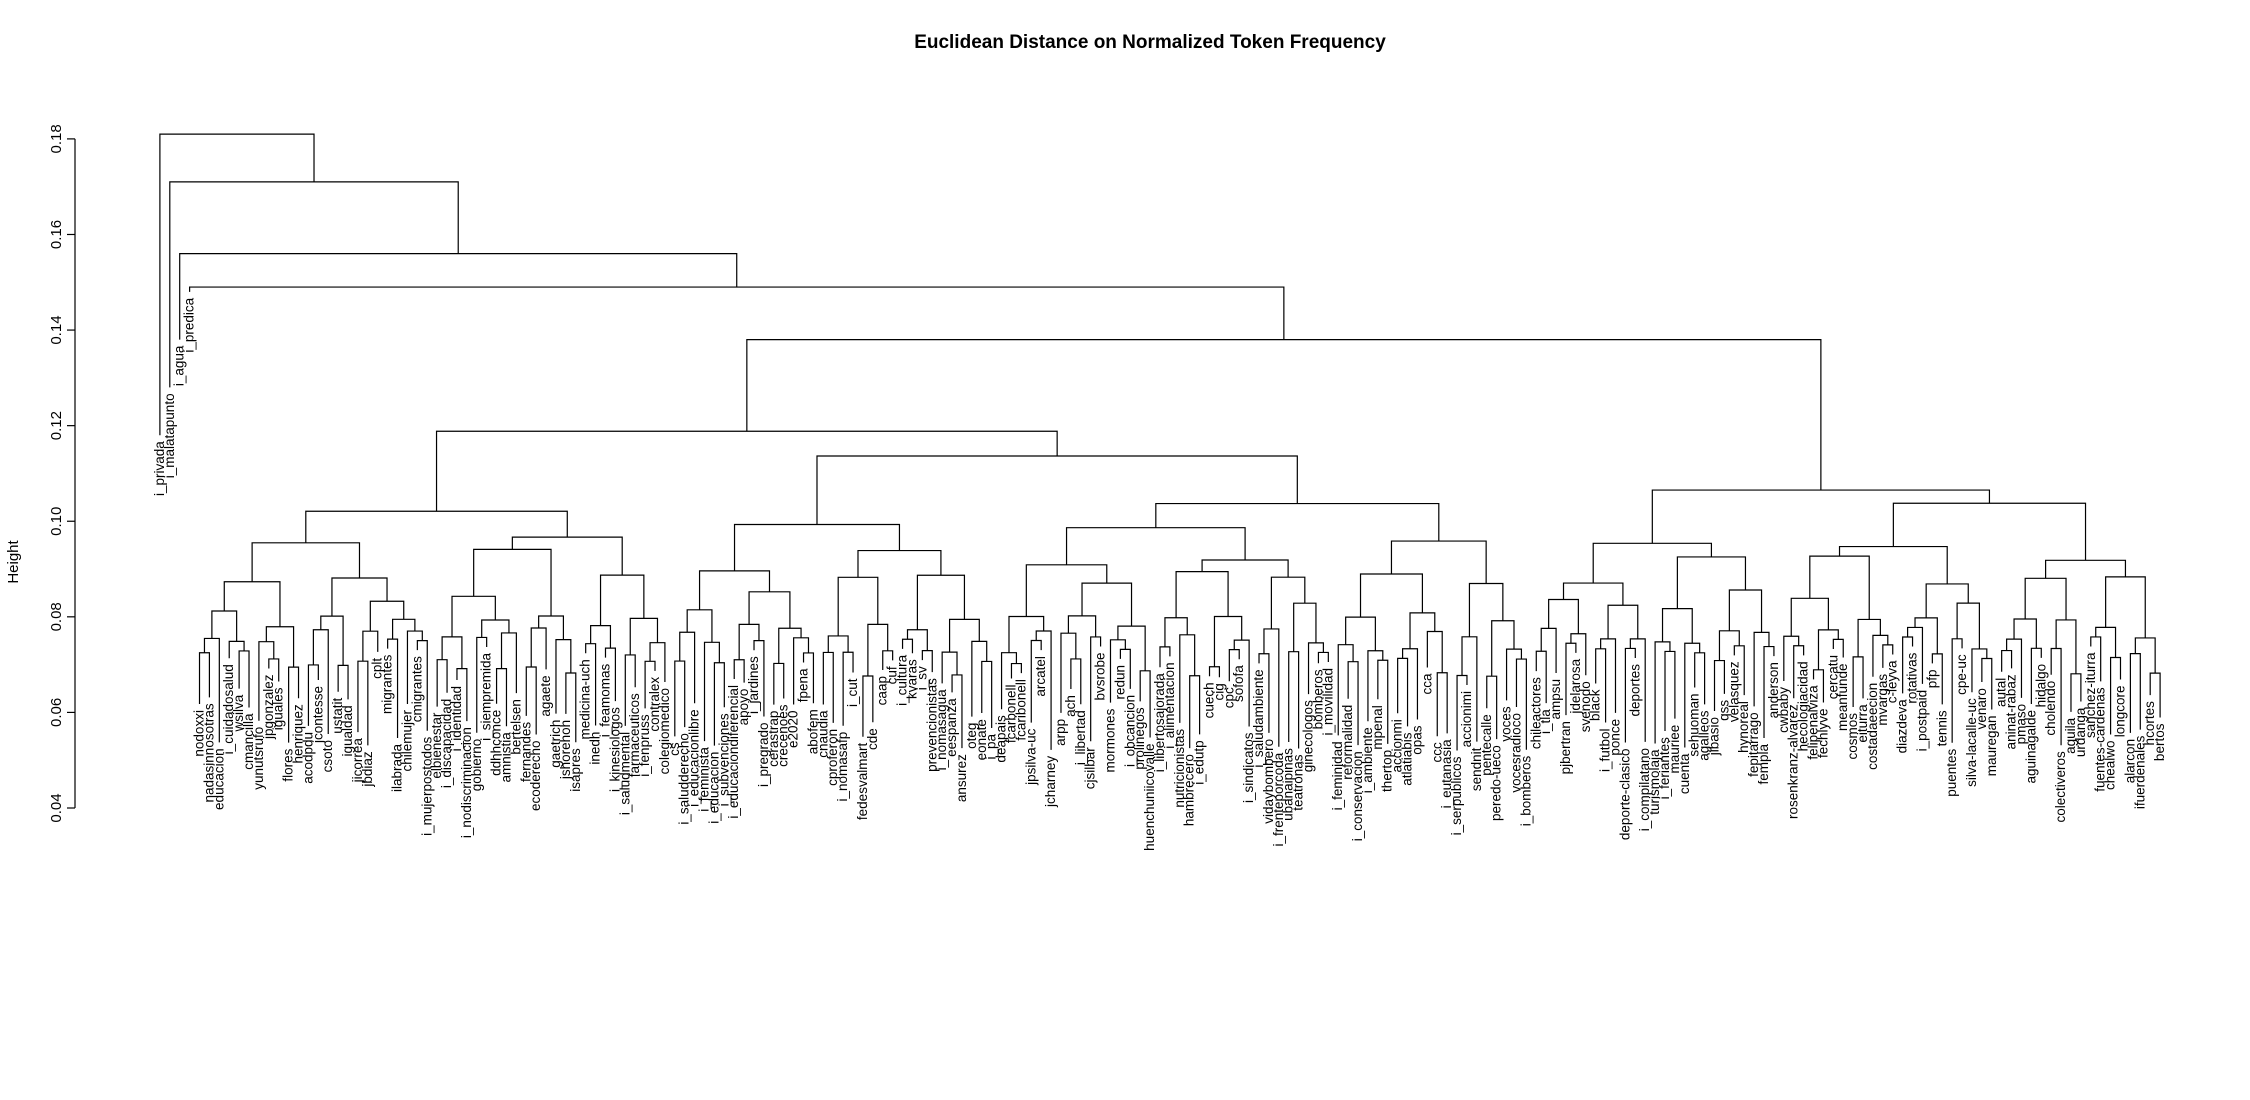 The image size is (2250, 1100). I want to click on leaf-label: inedh, so click(595, 748).